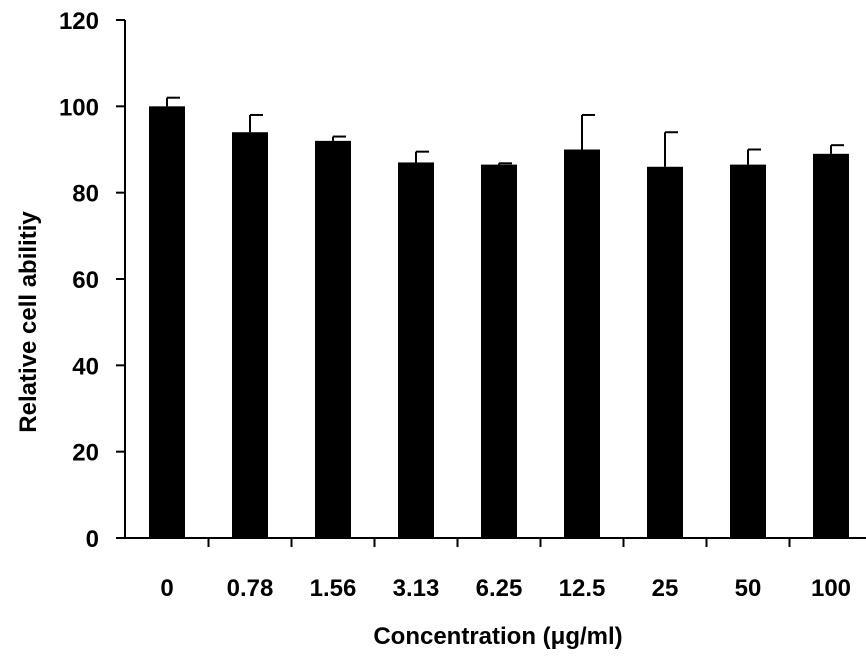  Describe the element at coordinates (85, 194) in the screenshot. I see `y-tick-label: 80` at that location.